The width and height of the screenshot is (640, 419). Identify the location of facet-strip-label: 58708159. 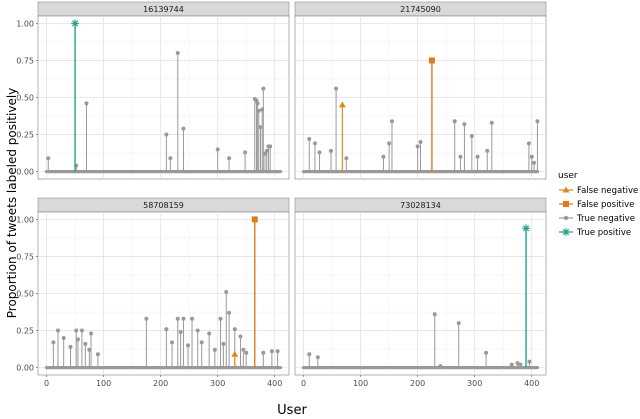
(163, 205).